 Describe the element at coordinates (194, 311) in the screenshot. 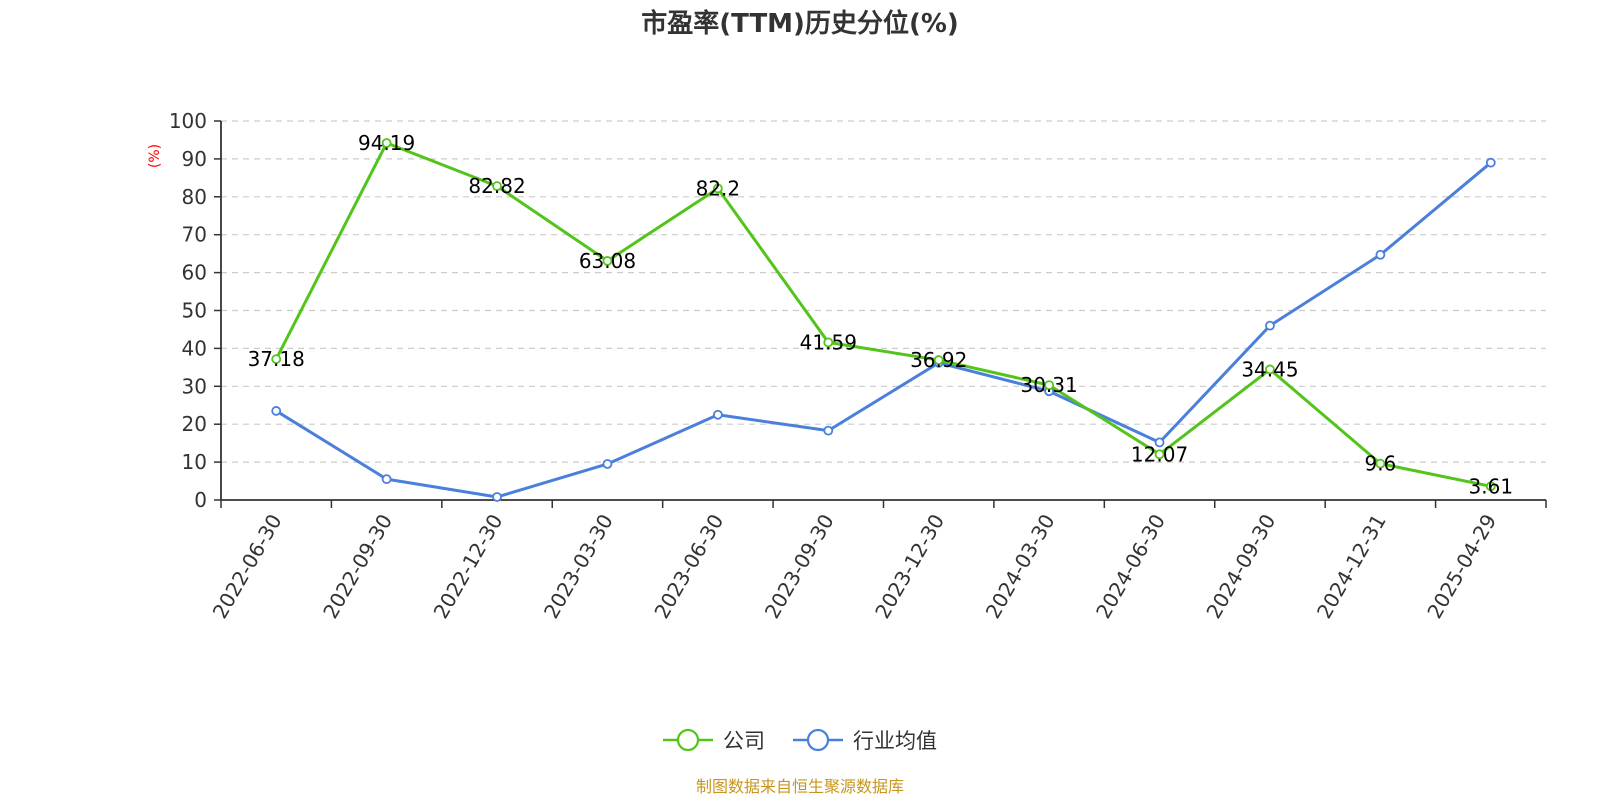

I see `y-tick-label: 50` at that location.